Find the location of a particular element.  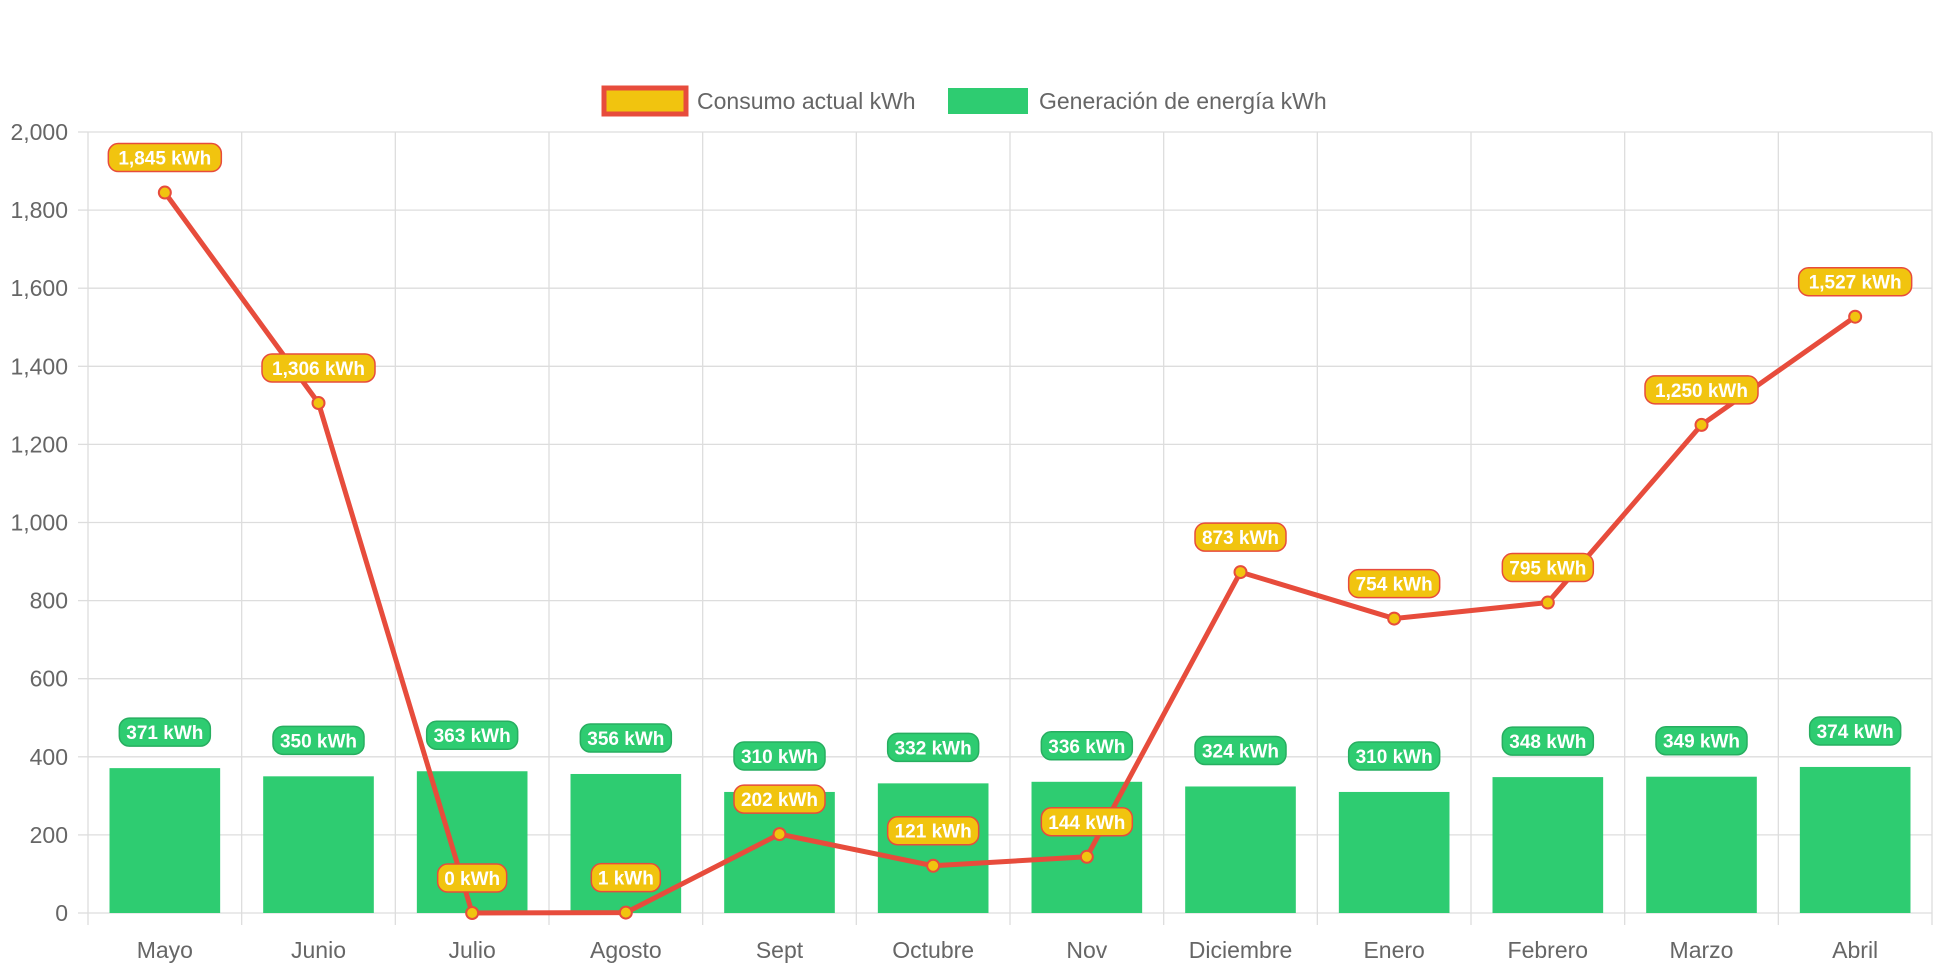

x-tick-label: Octubre is located at coordinates (933, 950).